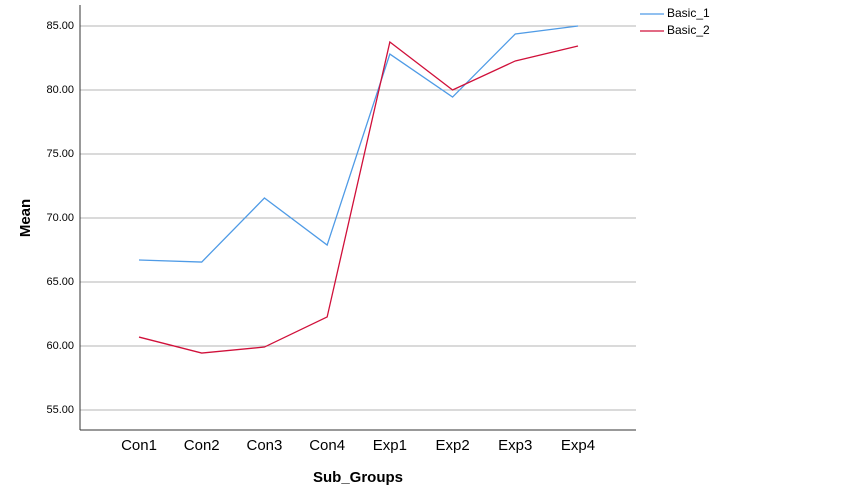 The image size is (851, 501). What do you see at coordinates (688, 13) in the screenshot?
I see `legend-label: Basic_1` at bounding box center [688, 13].